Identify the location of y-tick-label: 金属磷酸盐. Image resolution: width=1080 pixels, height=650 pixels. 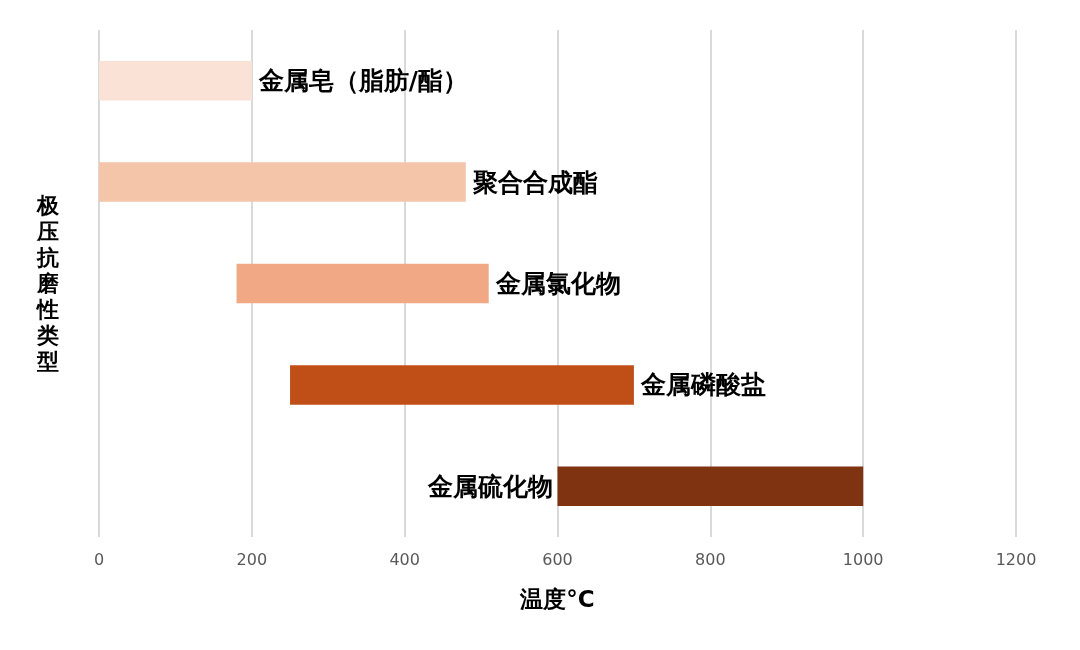
(702, 385).